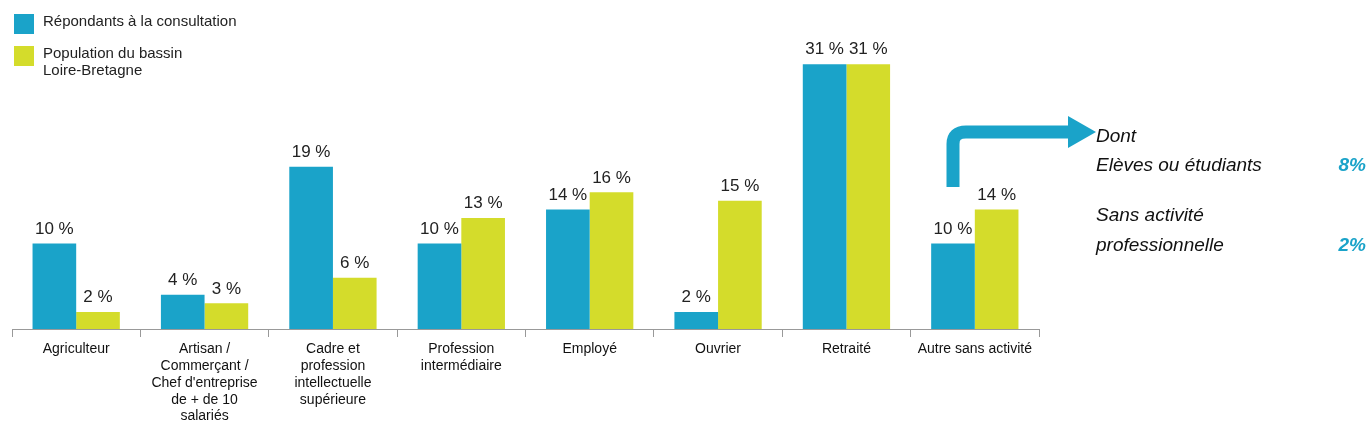 The image size is (1370, 429). Describe the element at coordinates (461, 357) in the screenshot. I see `x-tick-label: Profession intermédiaire` at that location.